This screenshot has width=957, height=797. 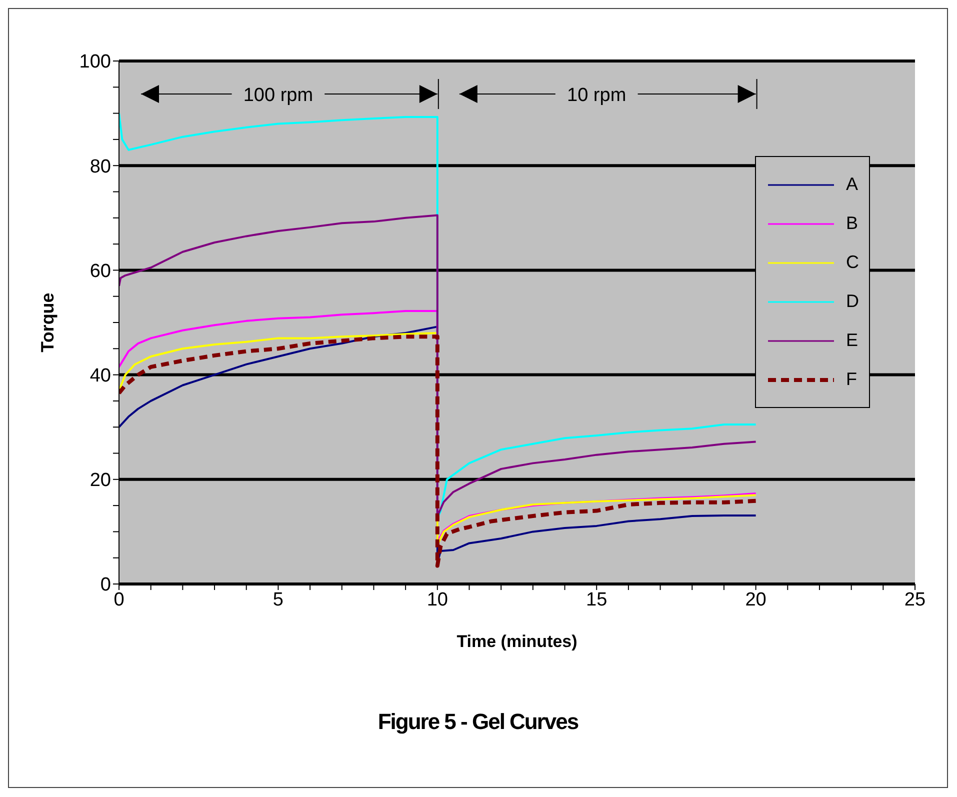 What do you see at coordinates (95, 62) in the screenshot?
I see `y-tick-label: 100` at bounding box center [95, 62].